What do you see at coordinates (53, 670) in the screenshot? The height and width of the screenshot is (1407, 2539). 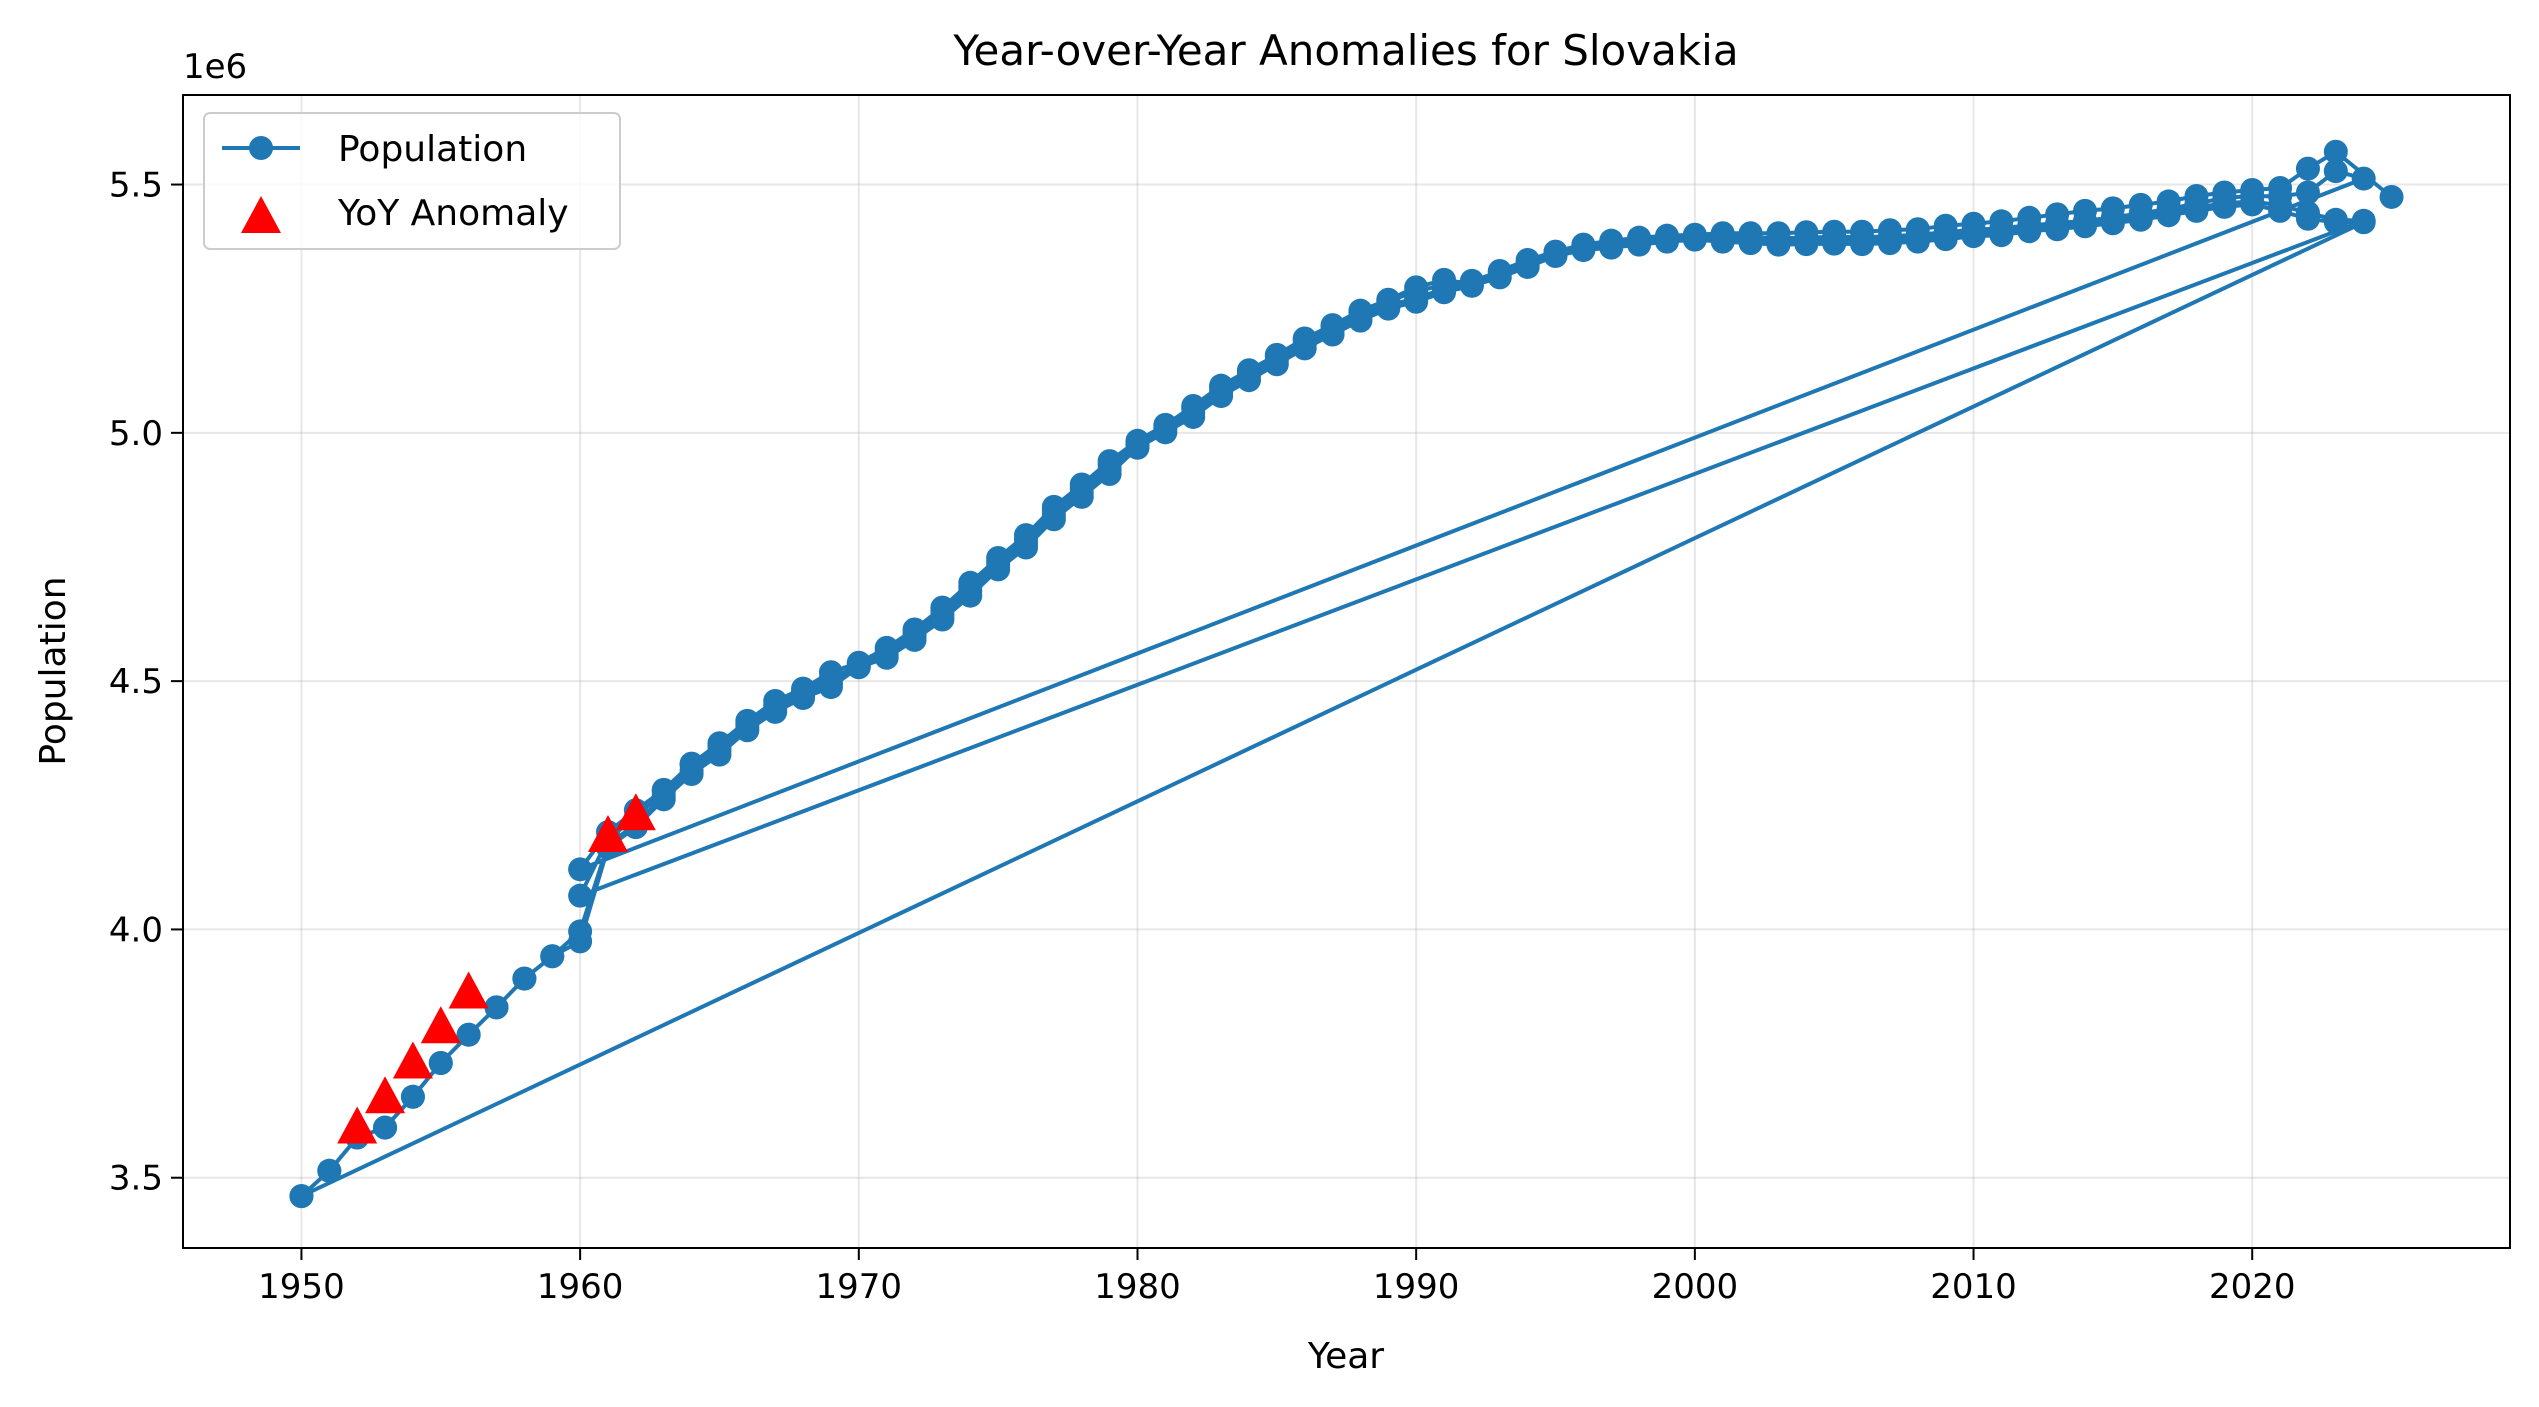 I see `y-axis-label: Population` at bounding box center [53, 670].